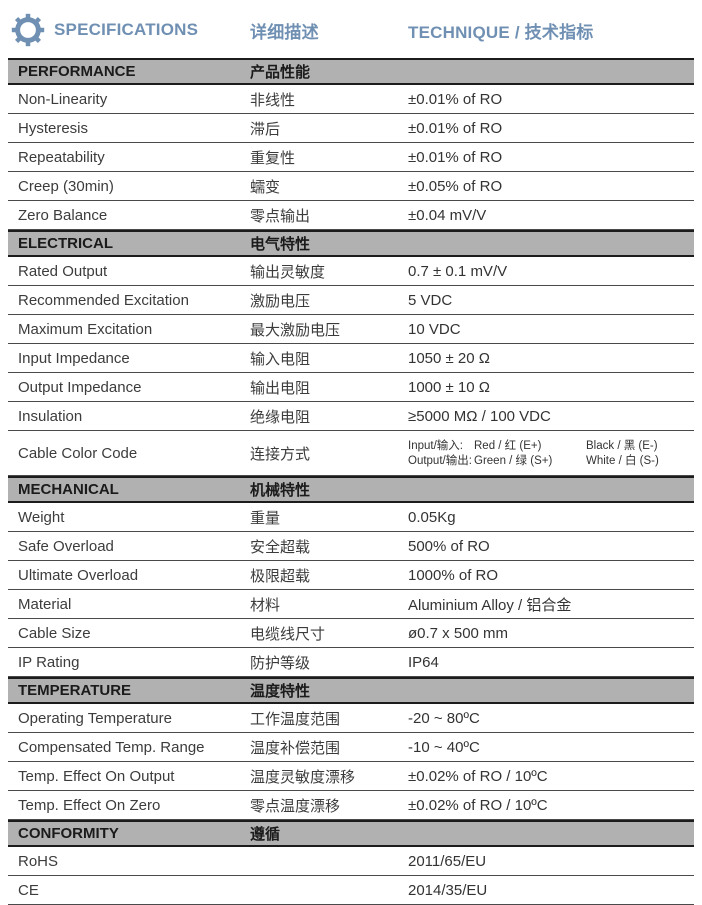 The image size is (702, 905). Describe the element at coordinates (351, 546) in the screenshot. I see `table-row: Safe Overload 安全超载 500% of RO` at that location.